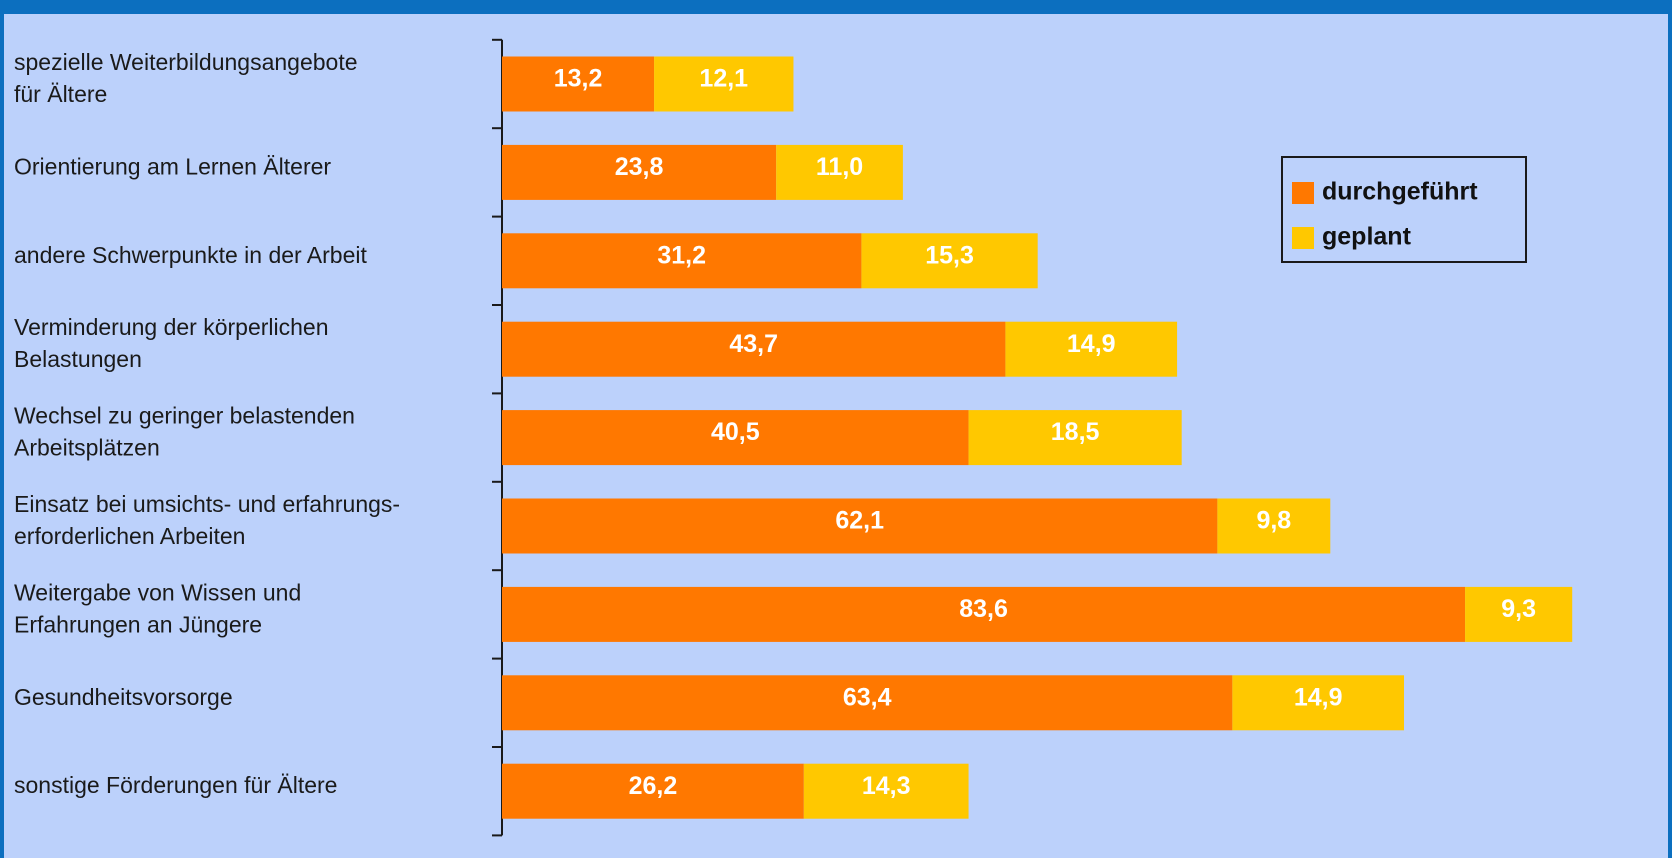 Image resolution: width=1672 pixels, height=858 pixels. Describe the element at coordinates (78, 359) in the screenshot. I see `category-label-line: Belastungen` at that location.